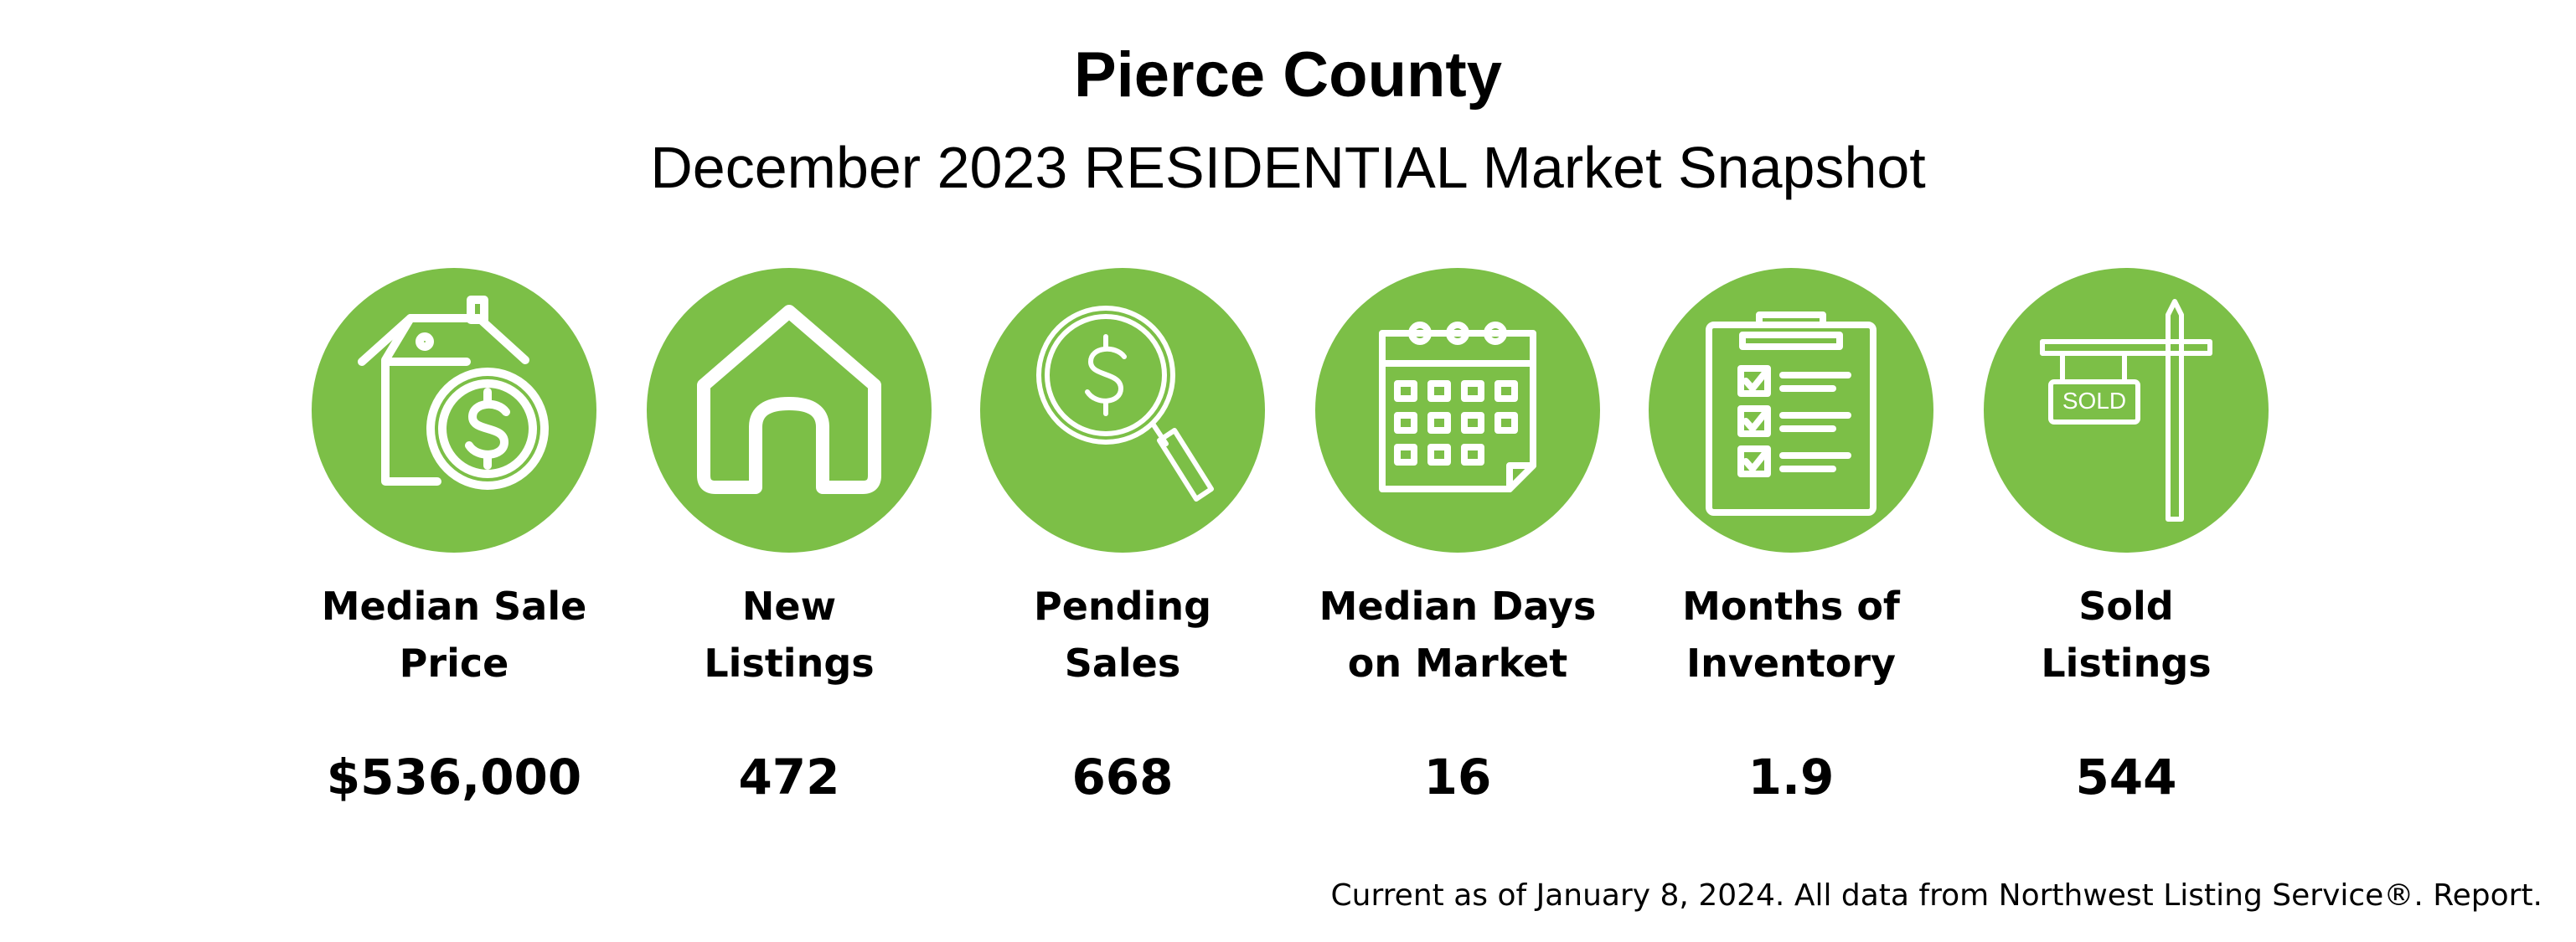  What do you see at coordinates (1458, 635) in the screenshot?
I see `stat-median-days-label: Median Days on Market` at bounding box center [1458, 635].